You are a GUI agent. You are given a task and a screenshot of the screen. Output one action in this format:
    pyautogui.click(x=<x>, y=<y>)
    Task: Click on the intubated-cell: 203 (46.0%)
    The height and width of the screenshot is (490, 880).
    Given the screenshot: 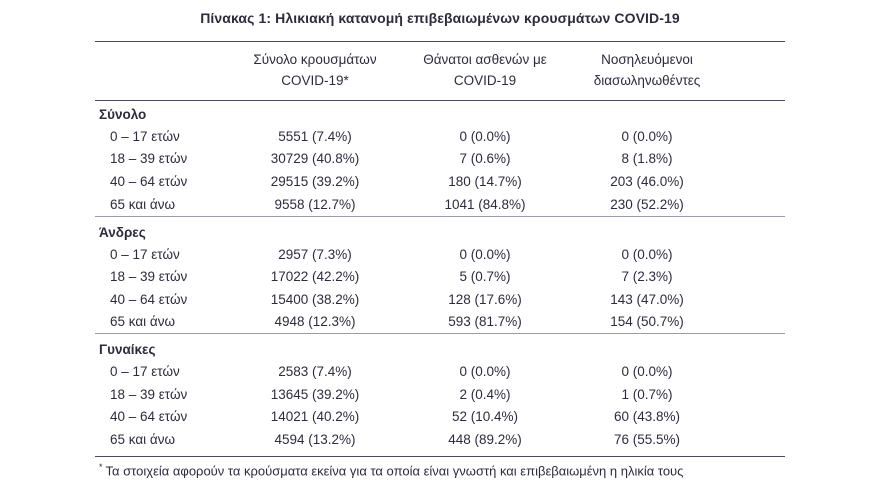 What is the action you would take?
    pyautogui.click(x=647, y=181)
    